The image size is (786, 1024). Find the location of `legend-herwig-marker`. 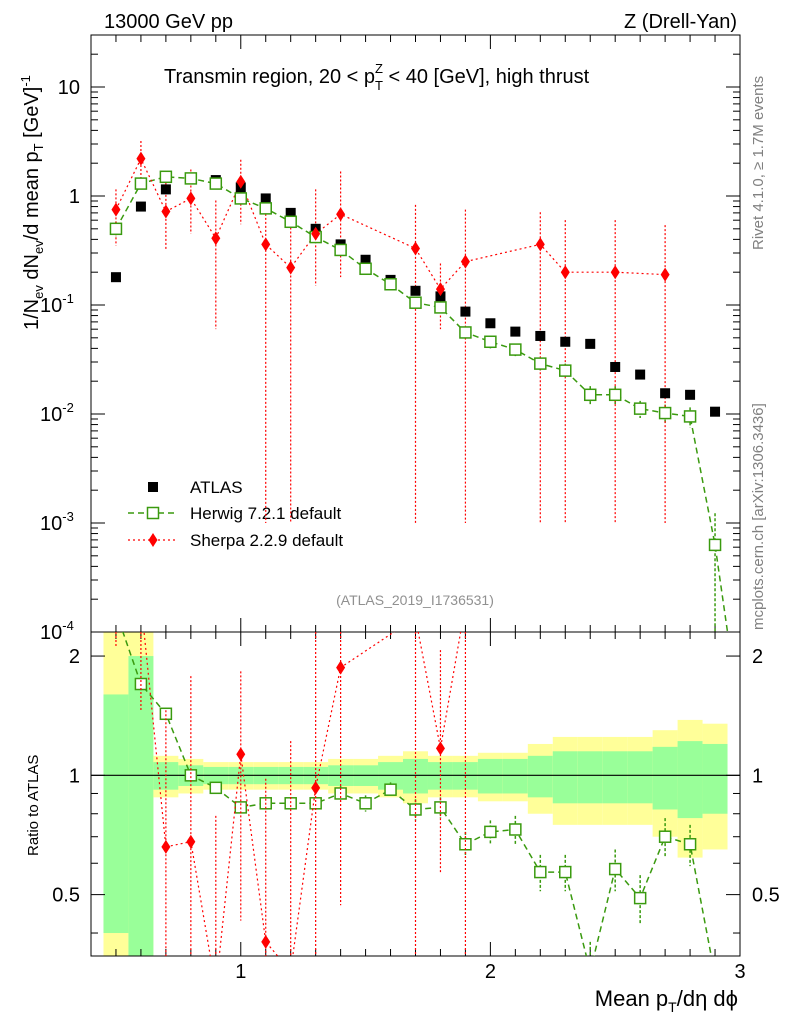

legend-herwig-marker is located at coordinates (153, 513).